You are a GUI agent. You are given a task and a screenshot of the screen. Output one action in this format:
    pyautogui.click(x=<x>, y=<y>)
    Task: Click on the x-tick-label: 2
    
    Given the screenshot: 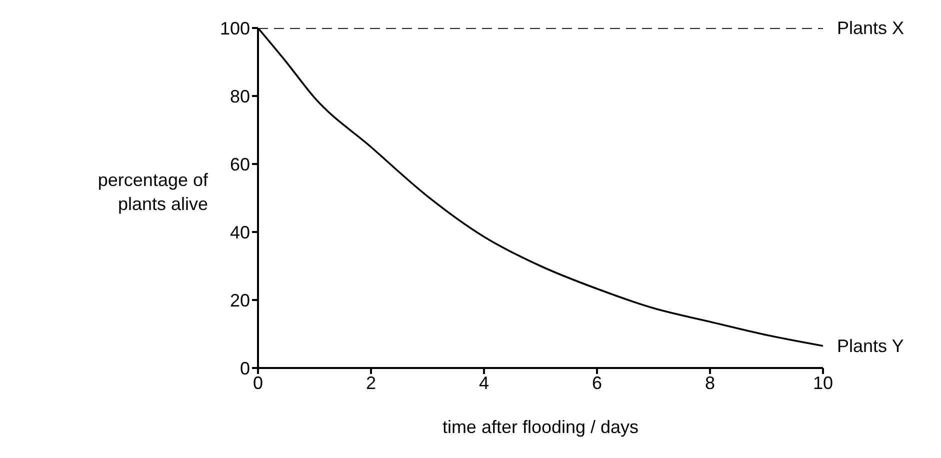 What is the action you would take?
    pyautogui.click(x=371, y=382)
    